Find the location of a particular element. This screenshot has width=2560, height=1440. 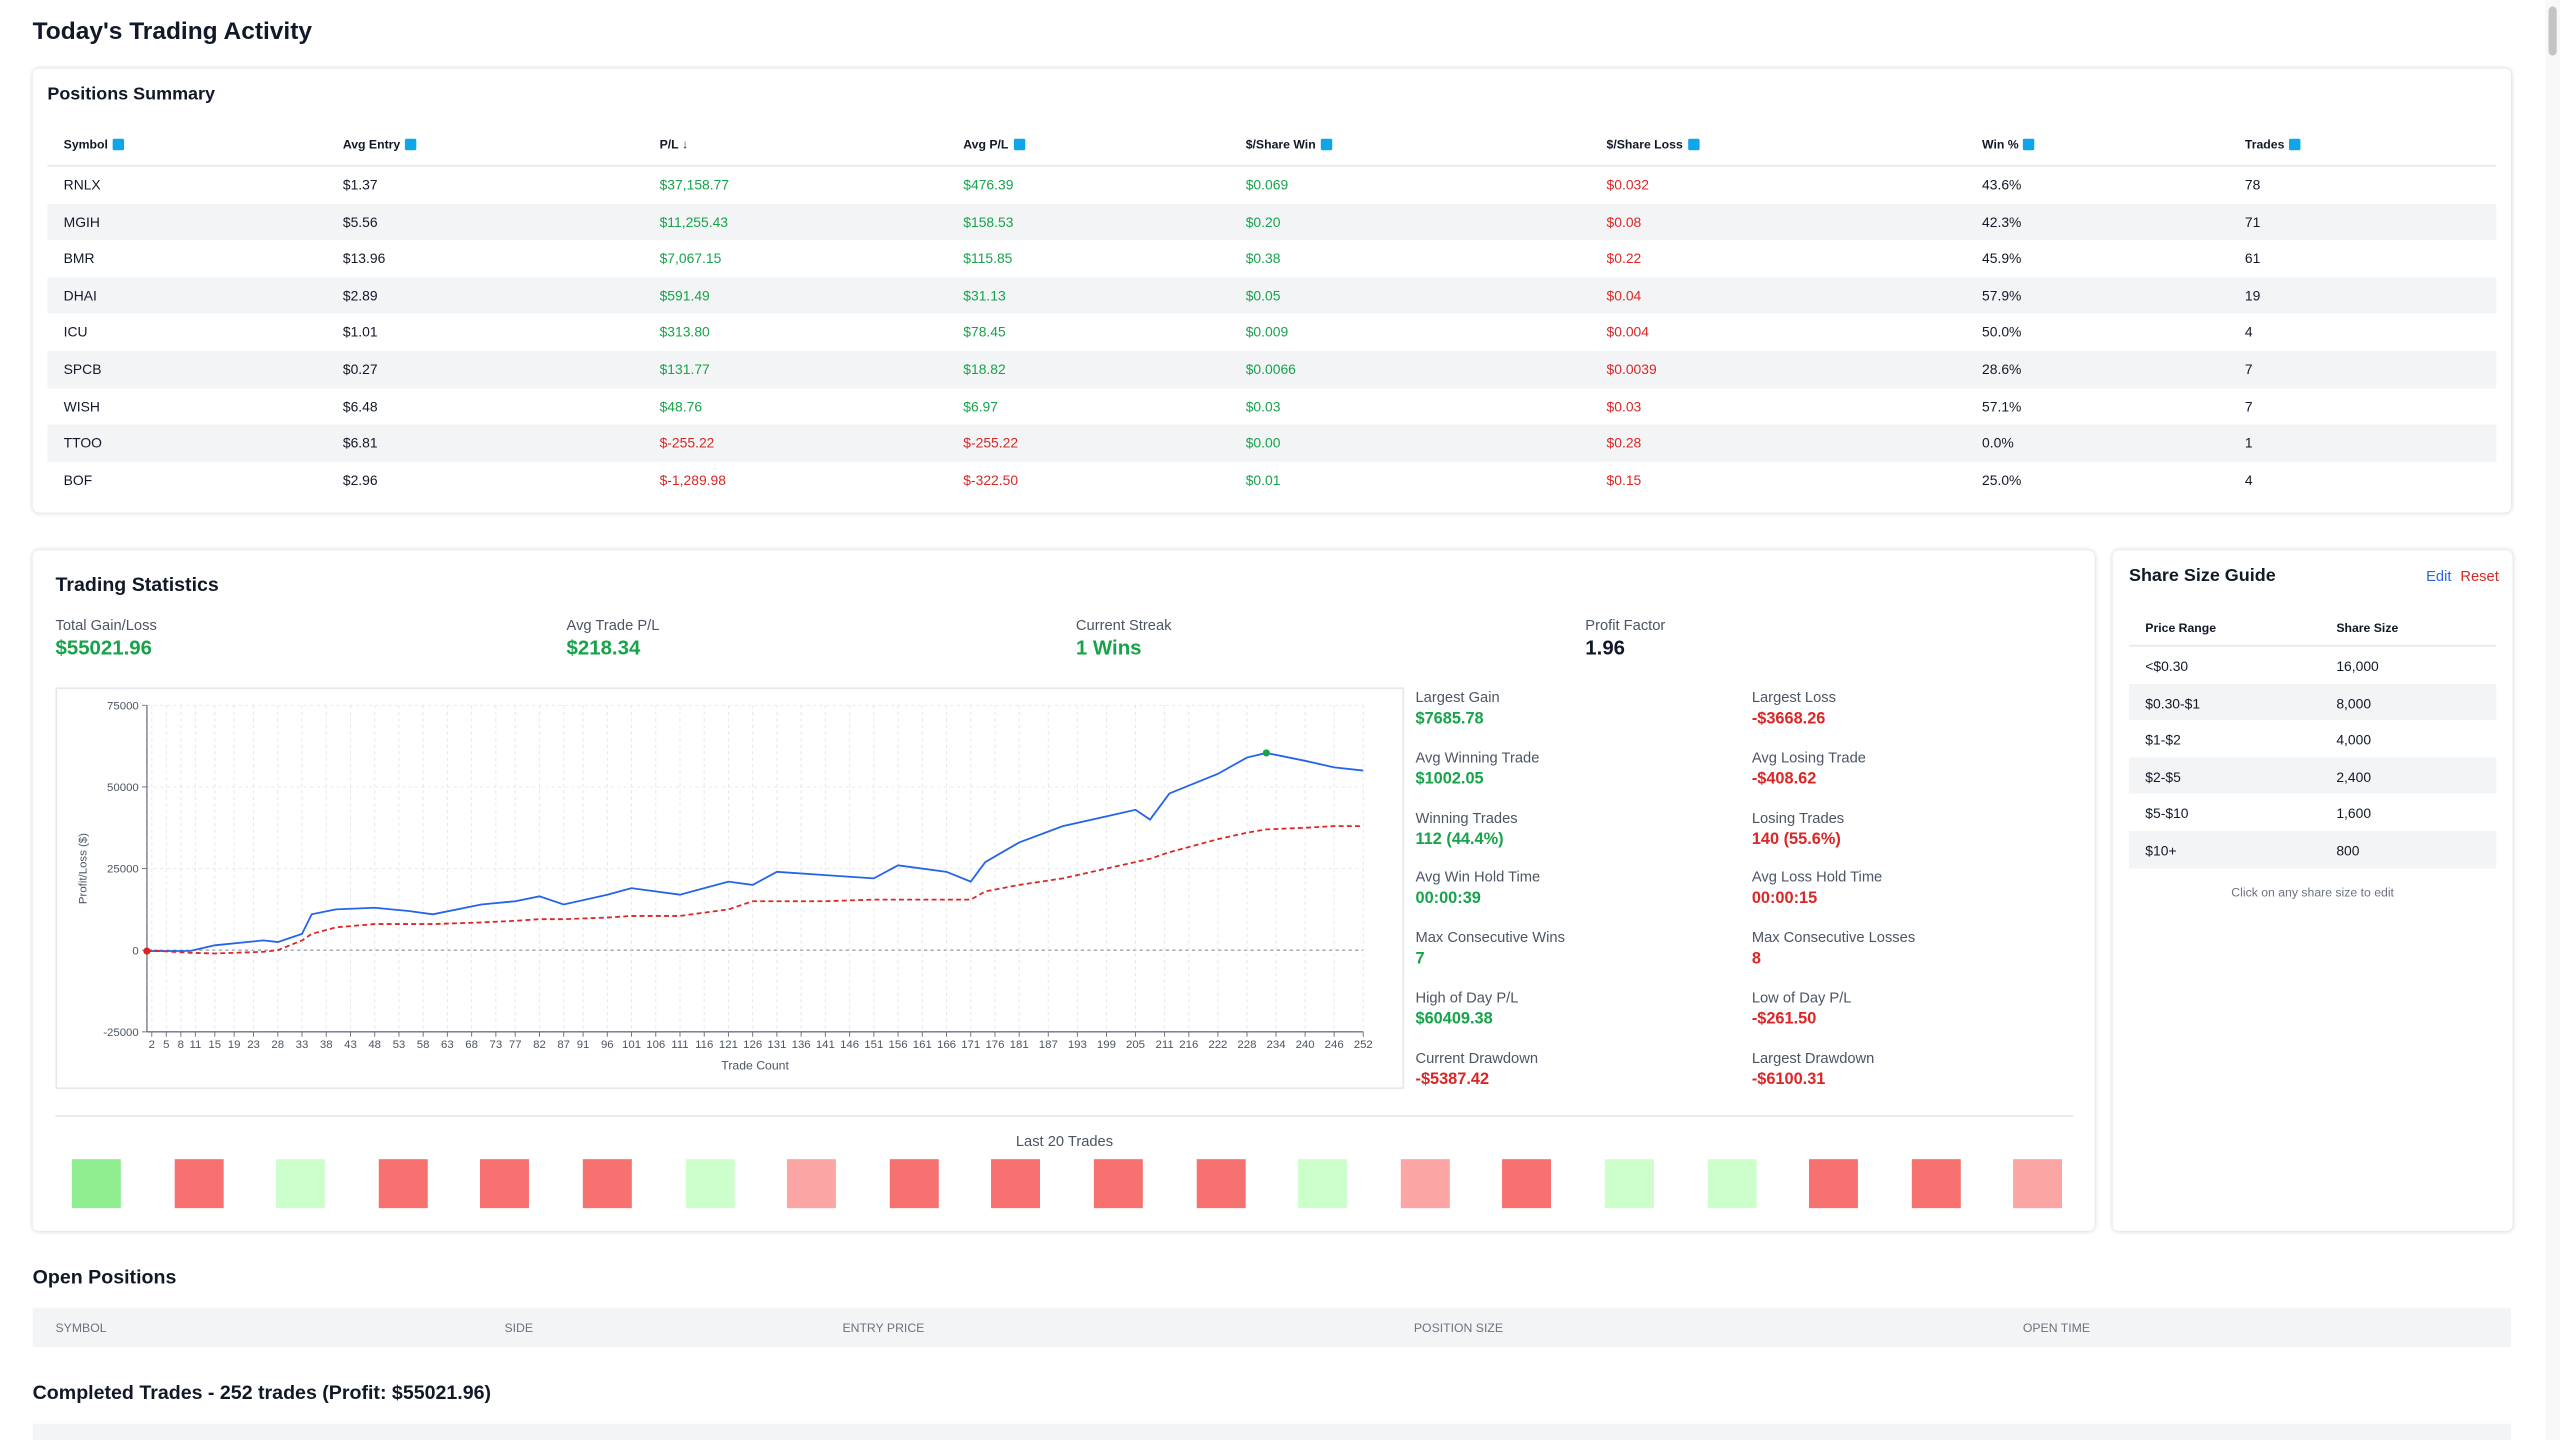

x-tick-label: 106 is located at coordinates (655, 1045).